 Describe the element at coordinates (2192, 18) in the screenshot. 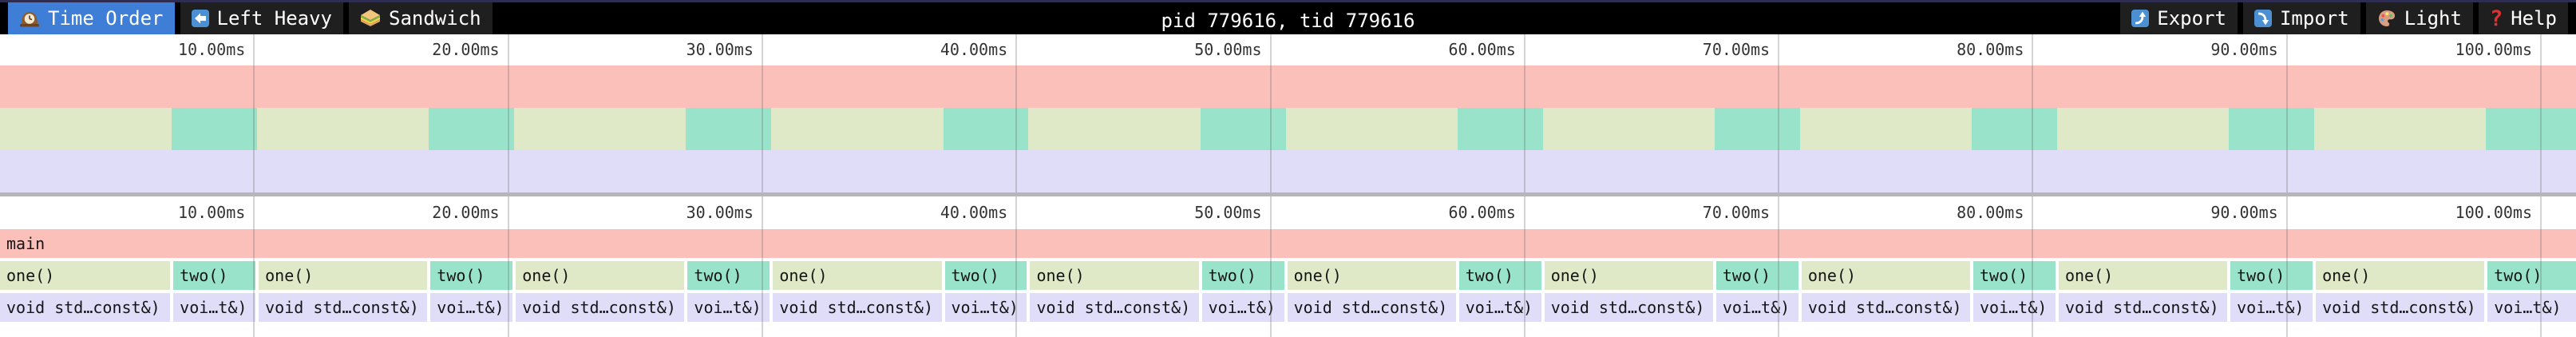

I see `action-label: Export` at that location.